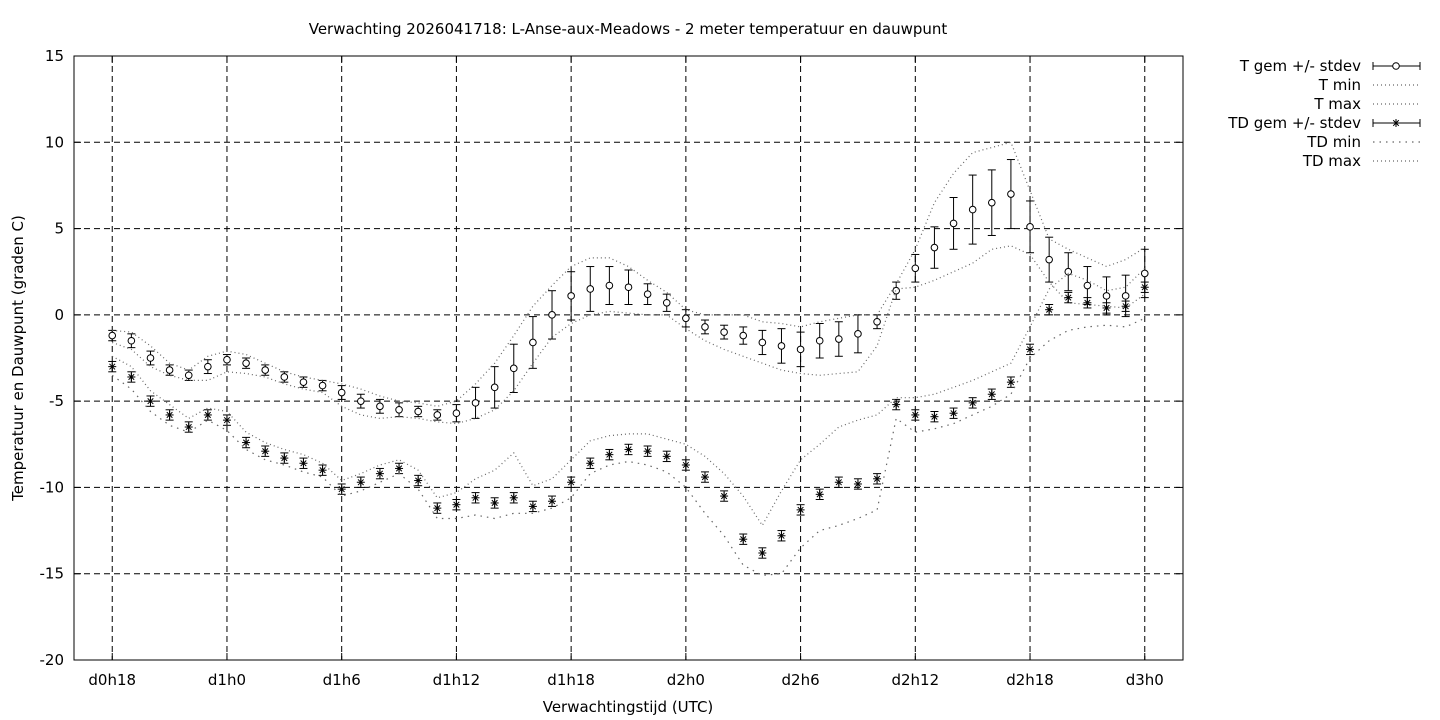 Image resolution: width=1440 pixels, height=720 pixels. I want to click on legend-label: TD gem +/- stdev, so click(1294, 123).